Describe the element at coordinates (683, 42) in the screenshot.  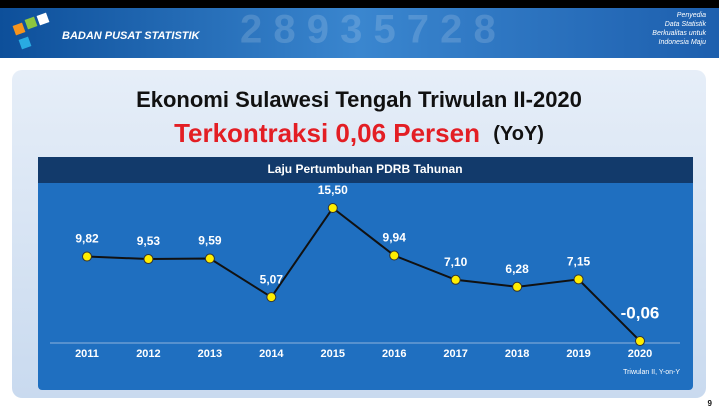
I see `tagline-line: Indonesia Maju` at that location.